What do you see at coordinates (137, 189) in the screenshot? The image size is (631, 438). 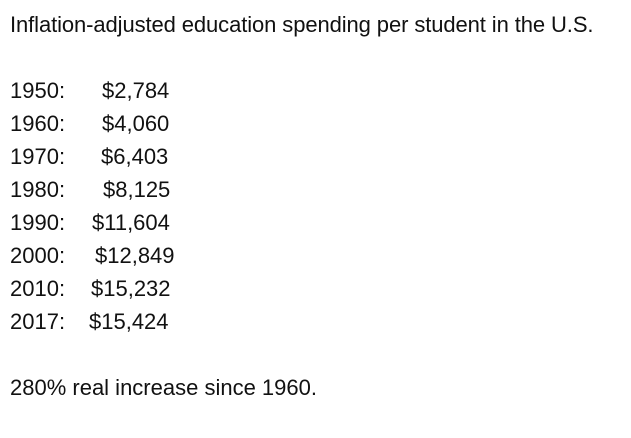 I see `amount-value: $8,125` at bounding box center [137, 189].